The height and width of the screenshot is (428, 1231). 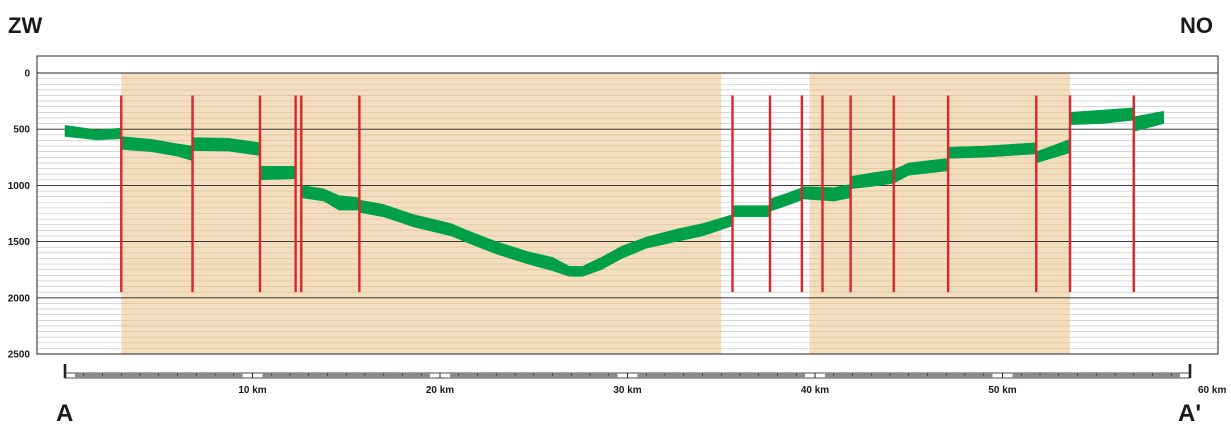 What do you see at coordinates (19, 186) in the screenshot?
I see `depth-tick-label: 1000` at bounding box center [19, 186].